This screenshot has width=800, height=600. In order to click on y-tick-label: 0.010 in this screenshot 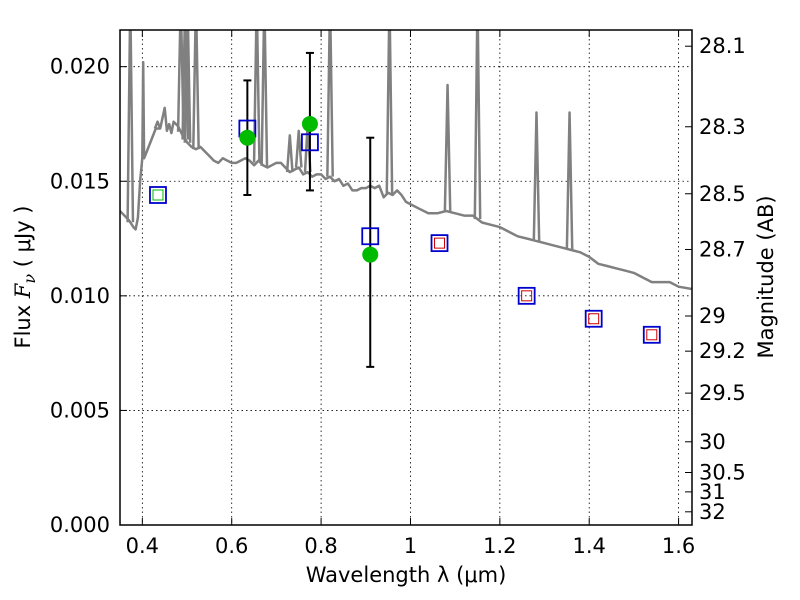, I will do `click(80, 296)`.